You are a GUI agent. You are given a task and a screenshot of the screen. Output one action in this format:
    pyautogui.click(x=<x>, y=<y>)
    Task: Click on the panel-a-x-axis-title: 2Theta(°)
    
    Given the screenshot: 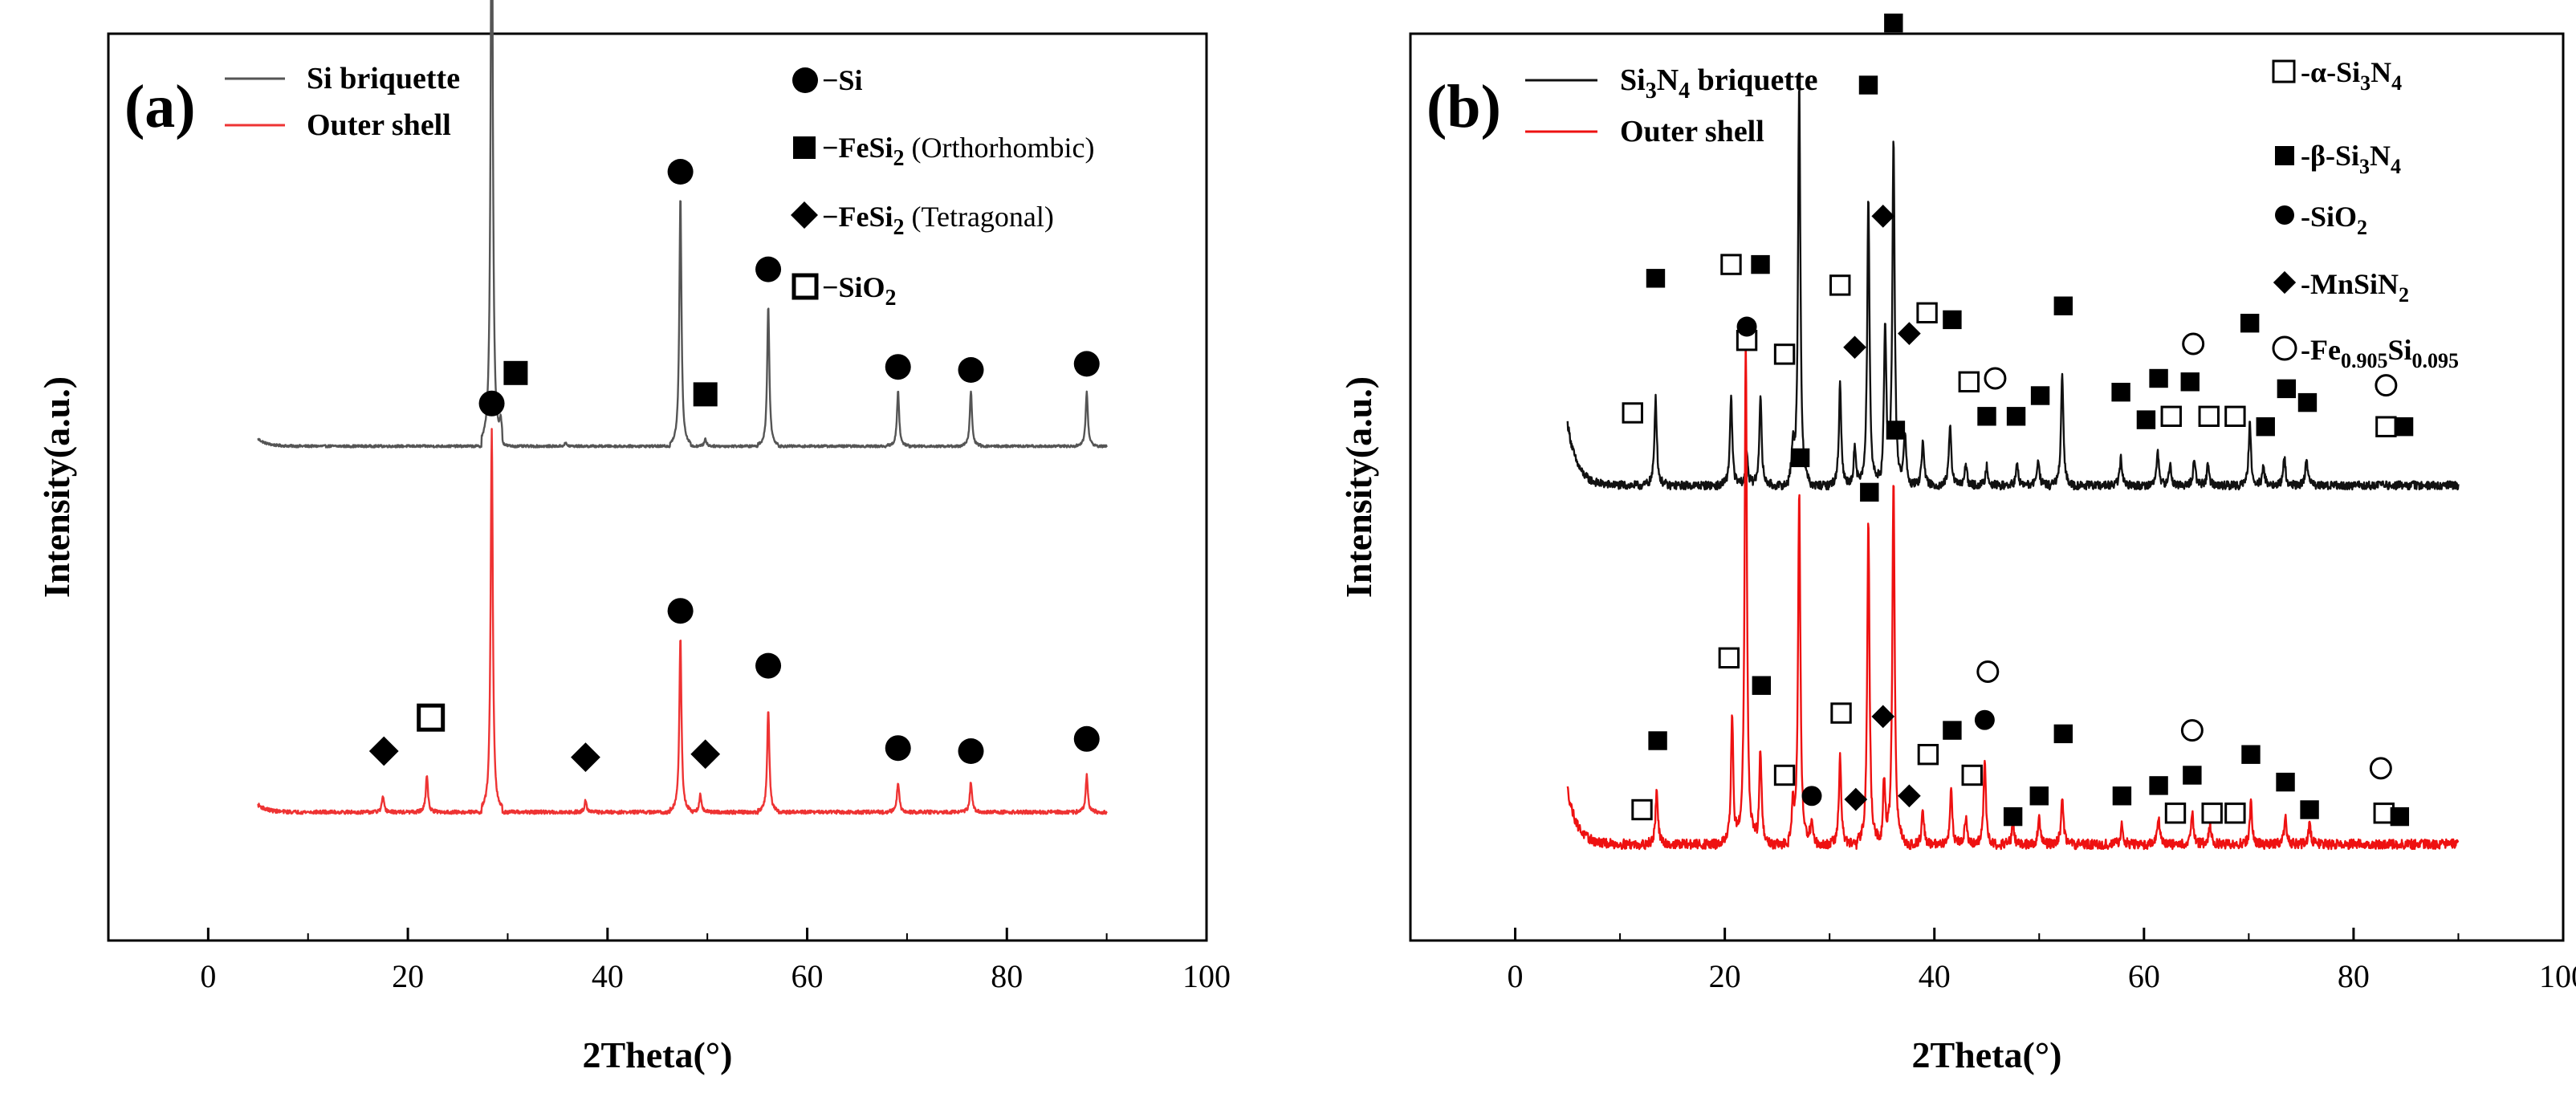 What is the action you would take?
    pyautogui.click(x=657, y=1055)
    